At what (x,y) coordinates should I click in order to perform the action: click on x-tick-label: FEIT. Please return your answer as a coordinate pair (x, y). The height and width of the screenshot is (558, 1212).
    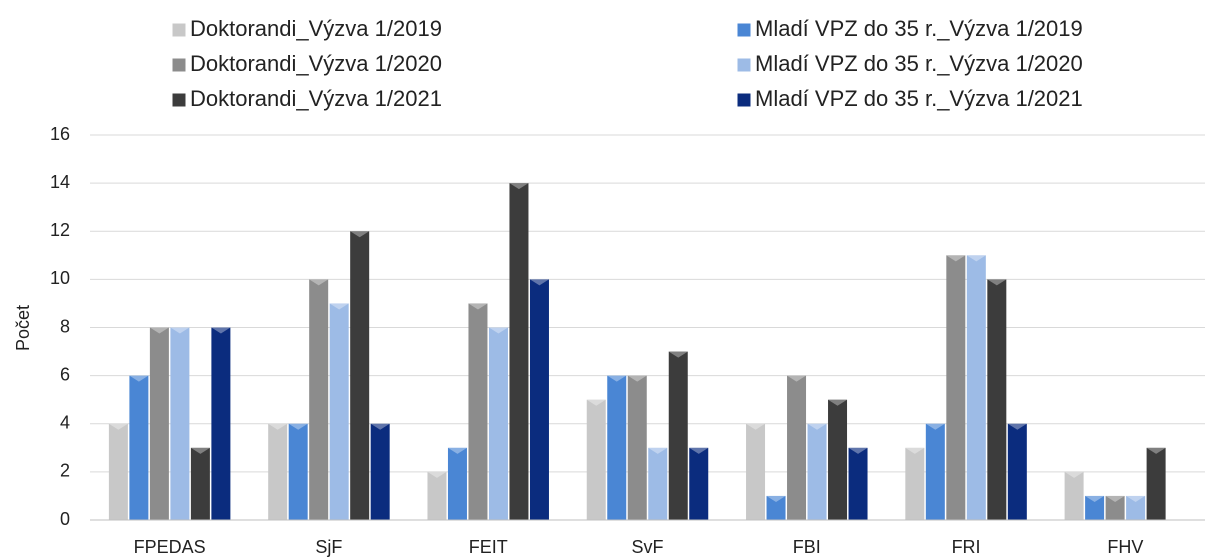
    Looking at the image, I should click on (488, 547).